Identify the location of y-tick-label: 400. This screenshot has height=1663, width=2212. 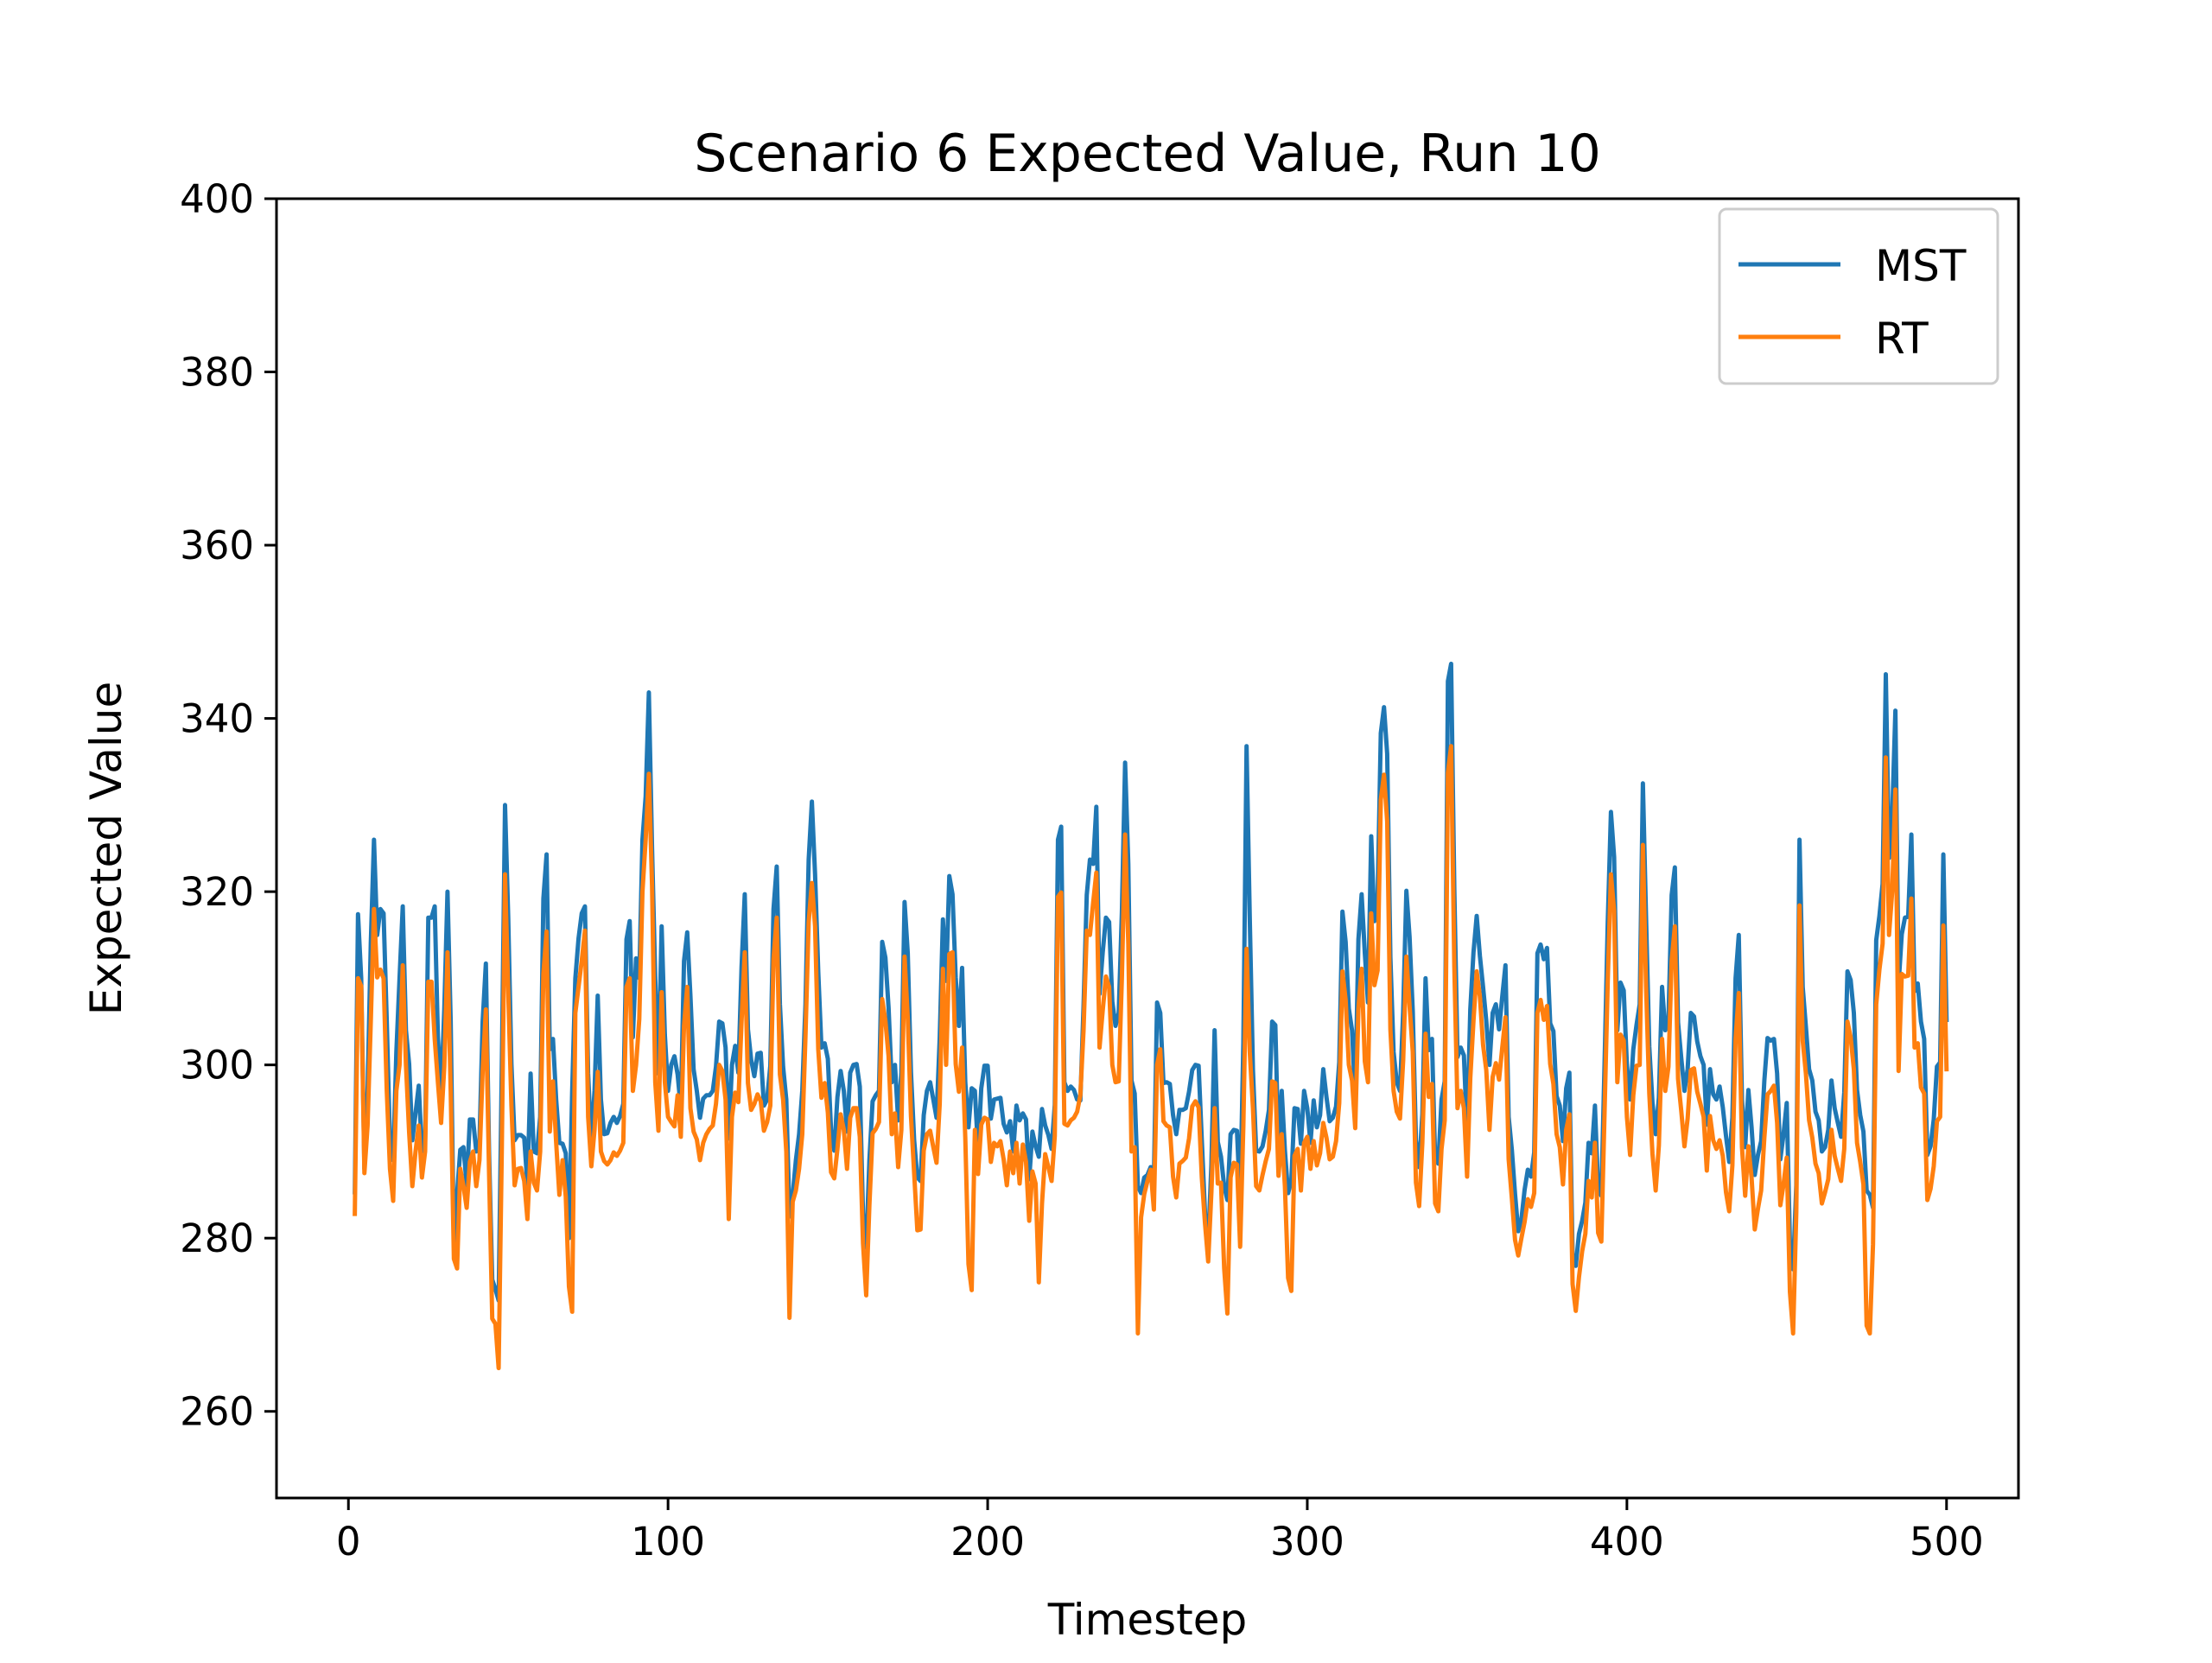
(217, 199).